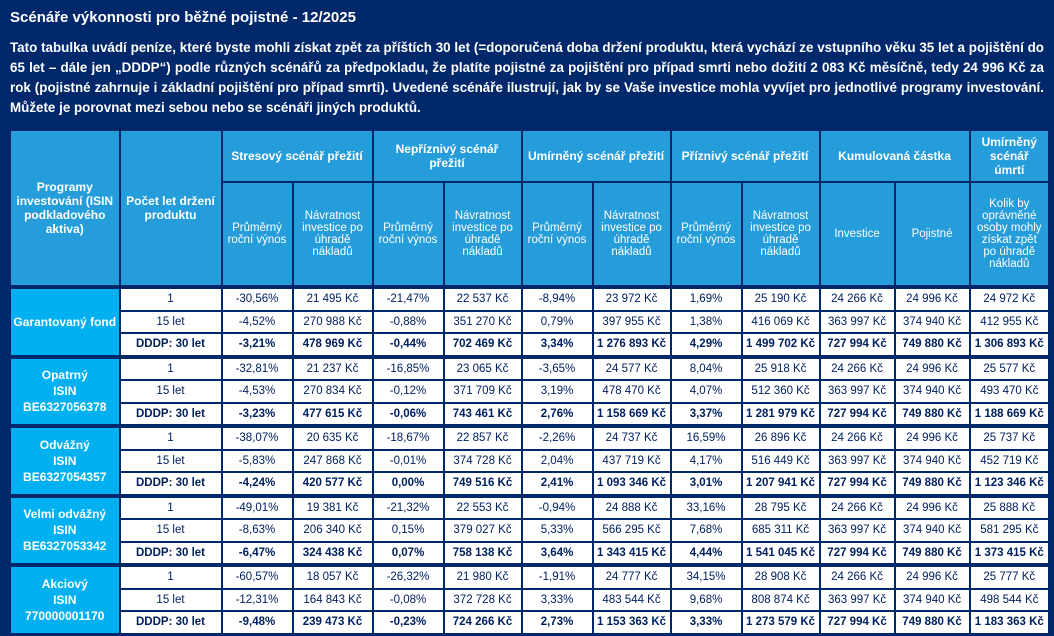 The height and width of the screenshot is (636, 1054). What do you see at coordinates (482, 437) in the screenshot?
I see `value-cell: 22 857 Kč` at bounding box center [482, 437].